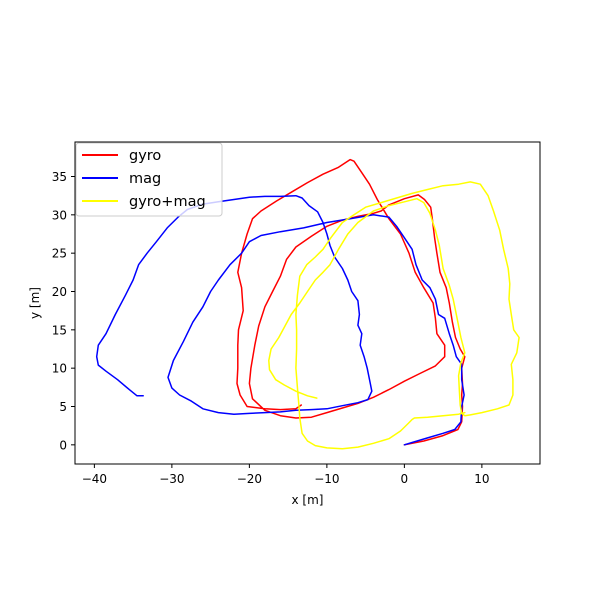 Image resolution: width=600 pixels, height=600 pixels. Describe the element at coordinates (405, 479) in the screenshot. I see `x-tick-label: 0` at that location.